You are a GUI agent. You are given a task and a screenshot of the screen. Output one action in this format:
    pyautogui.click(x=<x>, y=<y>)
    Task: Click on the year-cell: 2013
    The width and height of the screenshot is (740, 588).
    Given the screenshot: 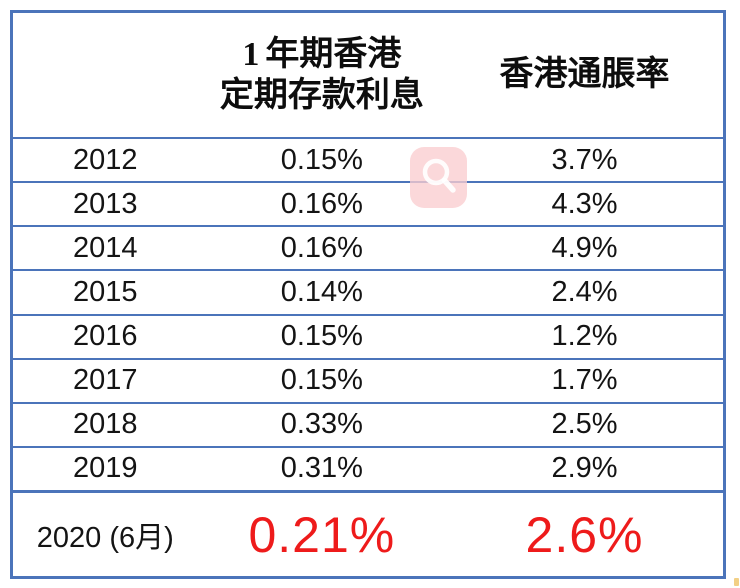 What is the action you would take?
    pyautogui.click(x=105, y=203)
    